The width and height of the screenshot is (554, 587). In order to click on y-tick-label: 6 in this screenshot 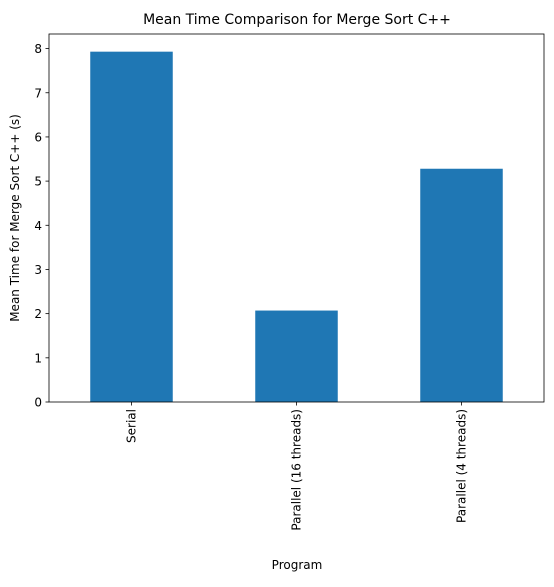, I will do `click(38, 137)`.